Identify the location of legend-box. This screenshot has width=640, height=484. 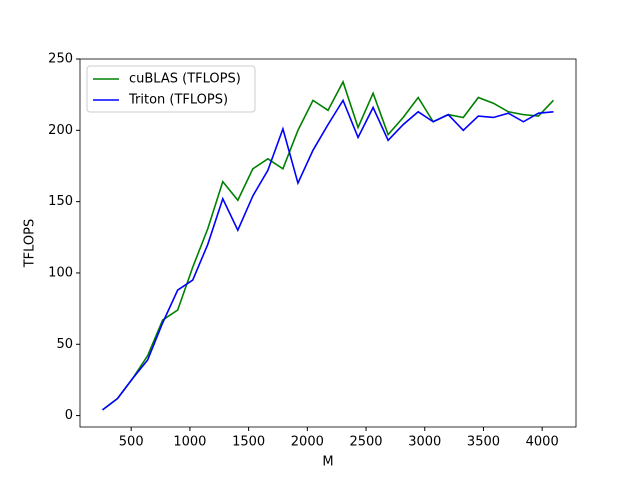
(171, 89).